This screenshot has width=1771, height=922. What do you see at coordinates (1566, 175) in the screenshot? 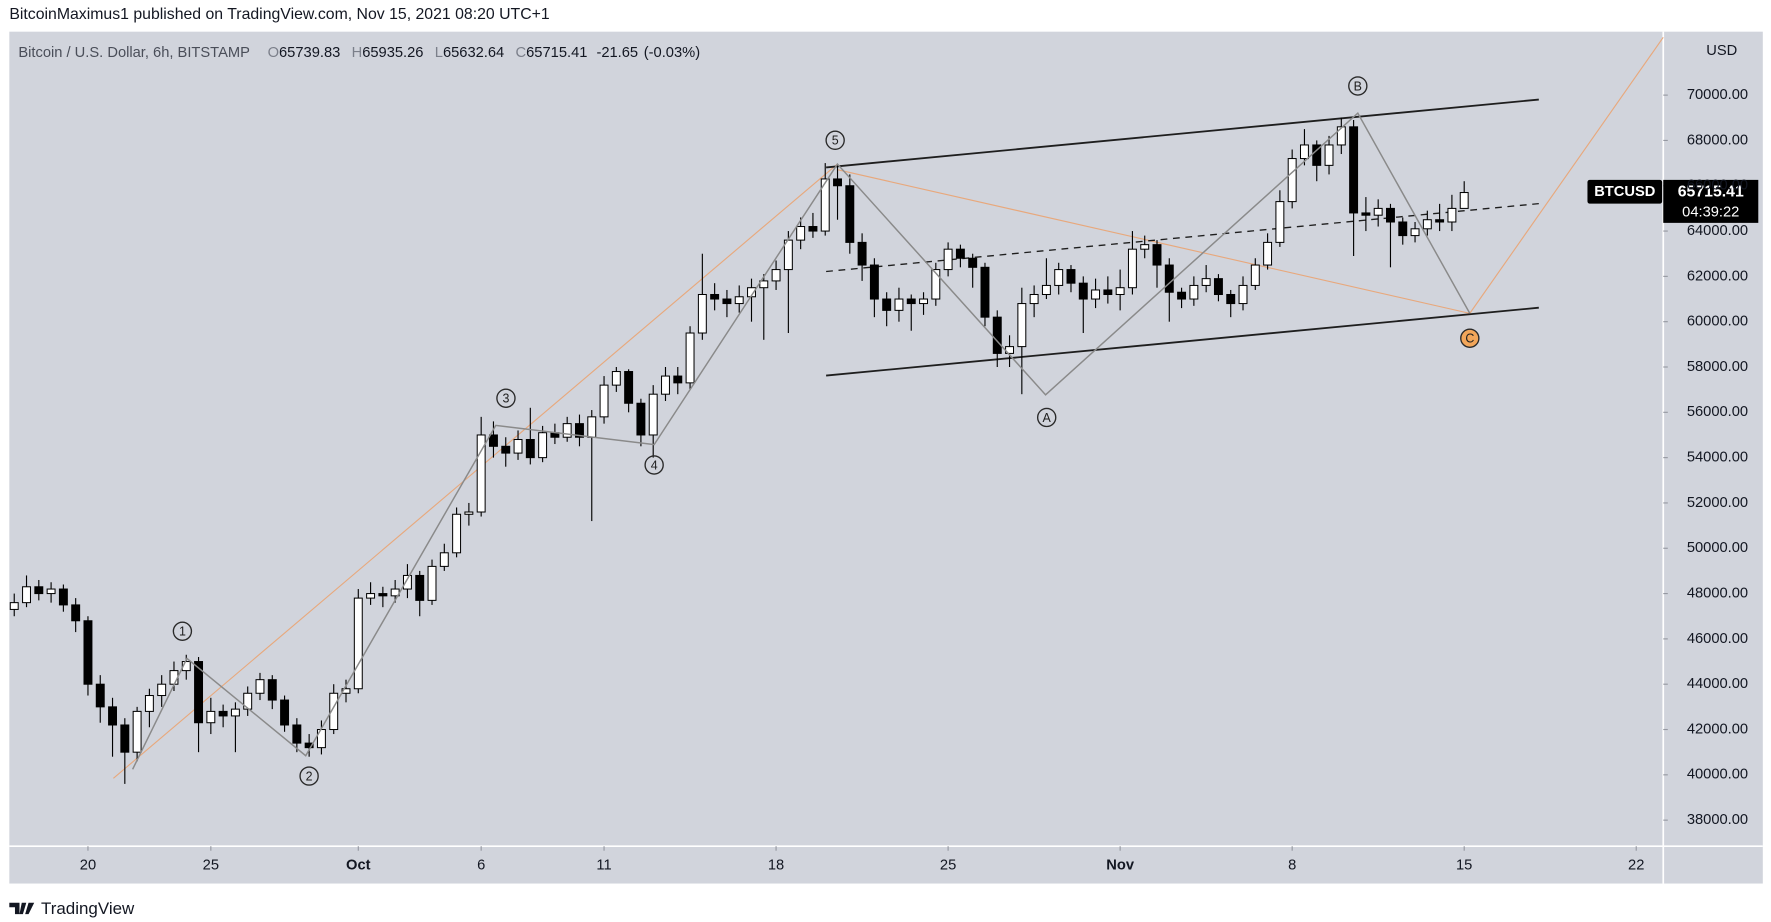
I see `trend-line` at bounding box center [1566, 175].